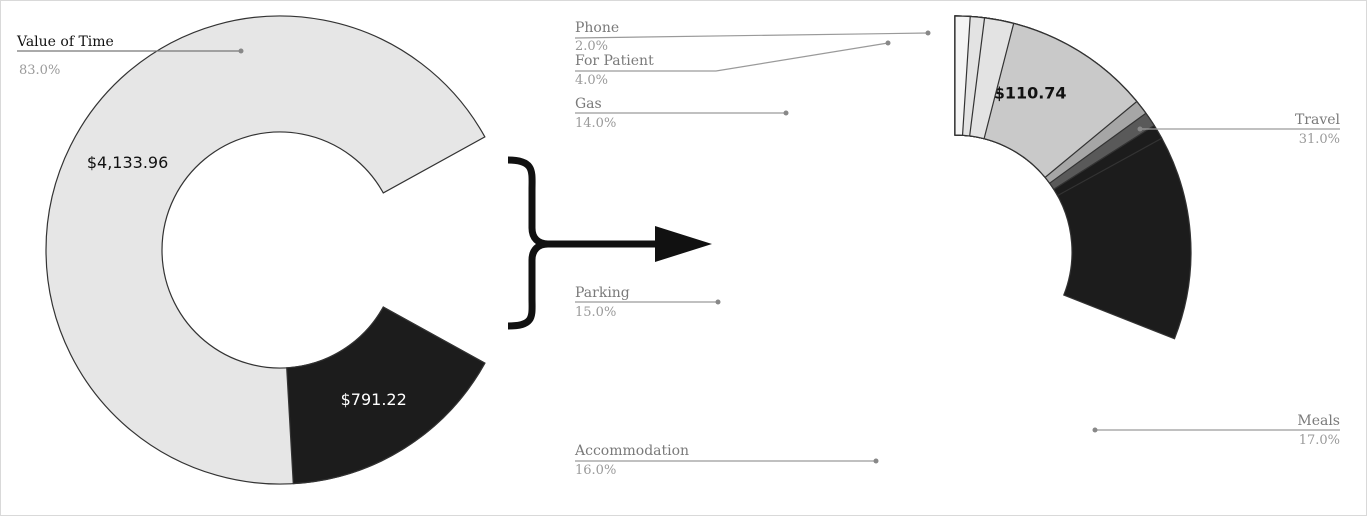 This screenshot has width=1367, height=516. Describe the element at coordinates (588, 104) in the screenshot. I see `label-gas: Gas` at that location.